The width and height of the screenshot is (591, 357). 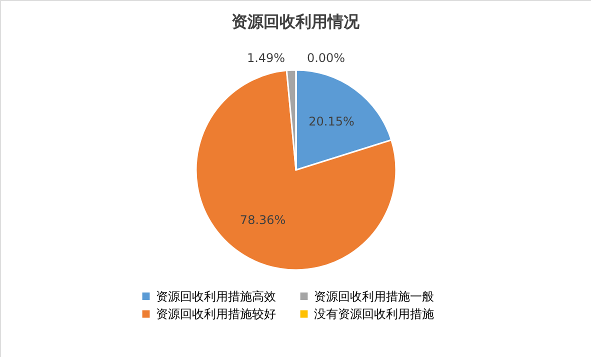 What do you see at coordinates (331, 121) in the screenshot?
I see `data-label: 20.15%` at bounding box center [331, 121].